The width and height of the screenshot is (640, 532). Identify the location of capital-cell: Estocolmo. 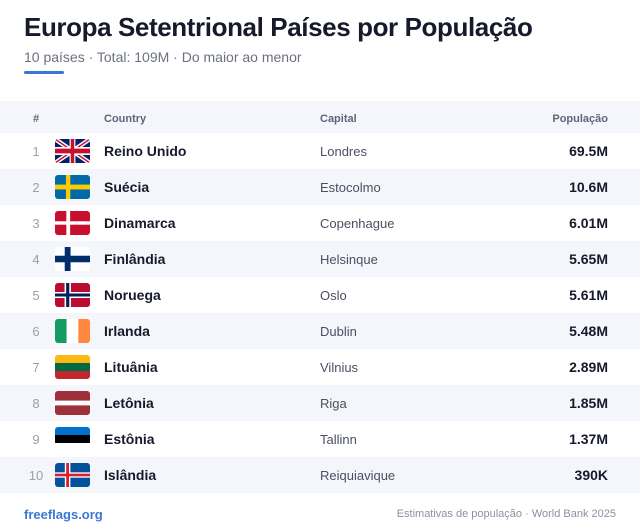
(350, 187).